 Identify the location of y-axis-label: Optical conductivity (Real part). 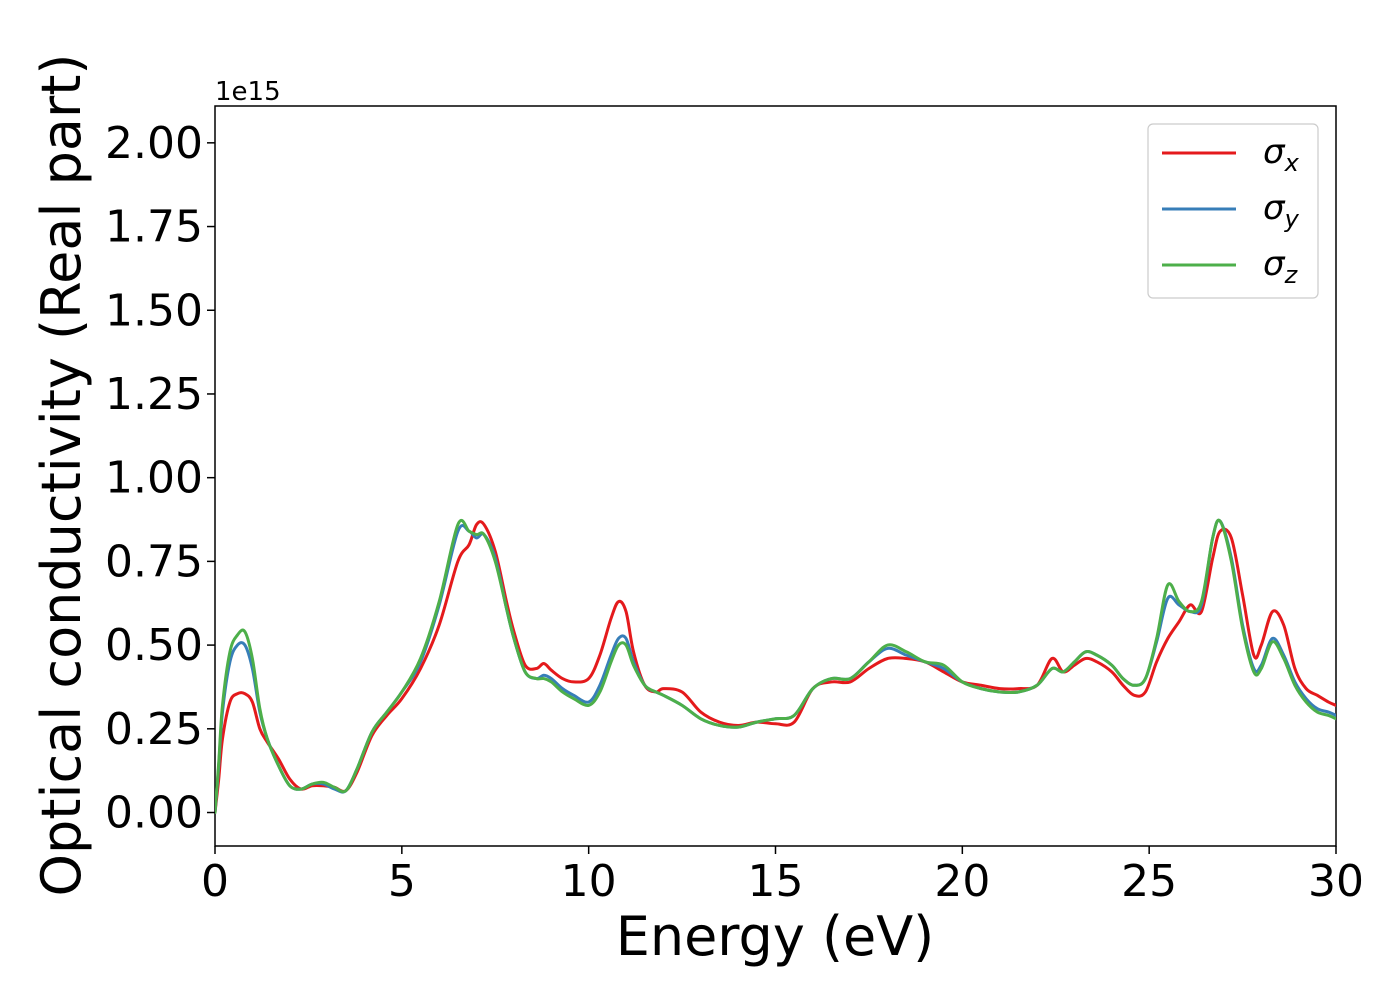
(61, 475).